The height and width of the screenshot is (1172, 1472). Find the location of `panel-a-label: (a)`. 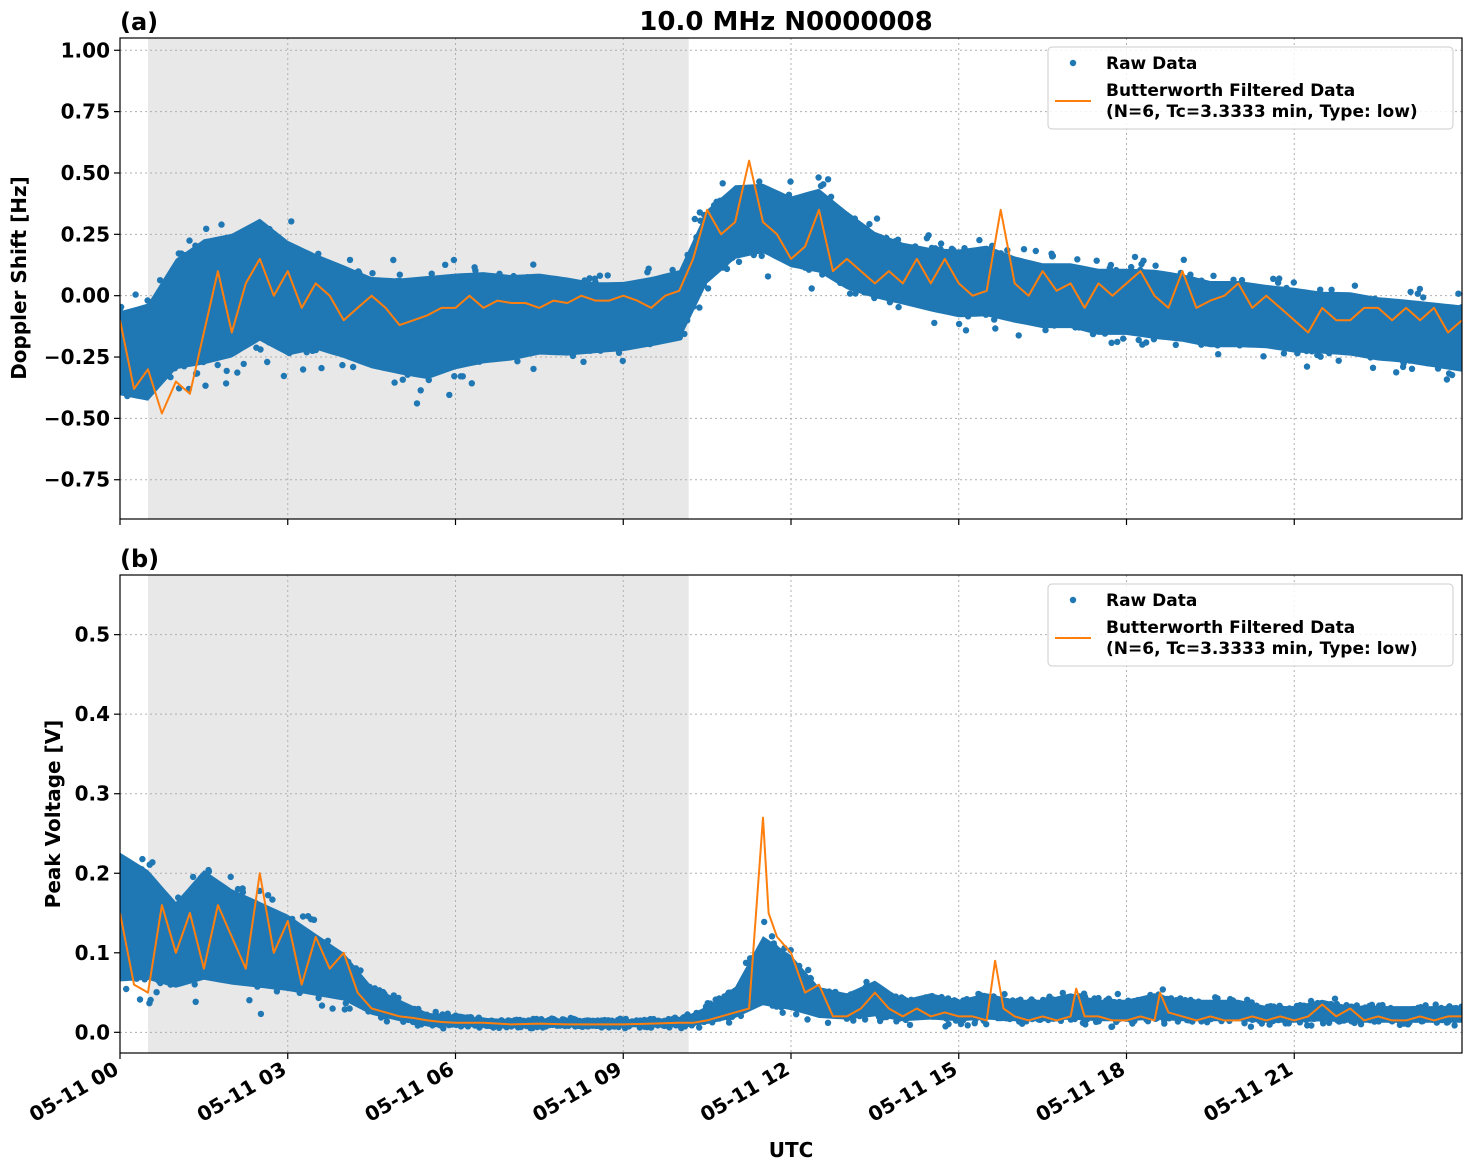

panel-a-label: (a) is located at coordinates (139, 22).